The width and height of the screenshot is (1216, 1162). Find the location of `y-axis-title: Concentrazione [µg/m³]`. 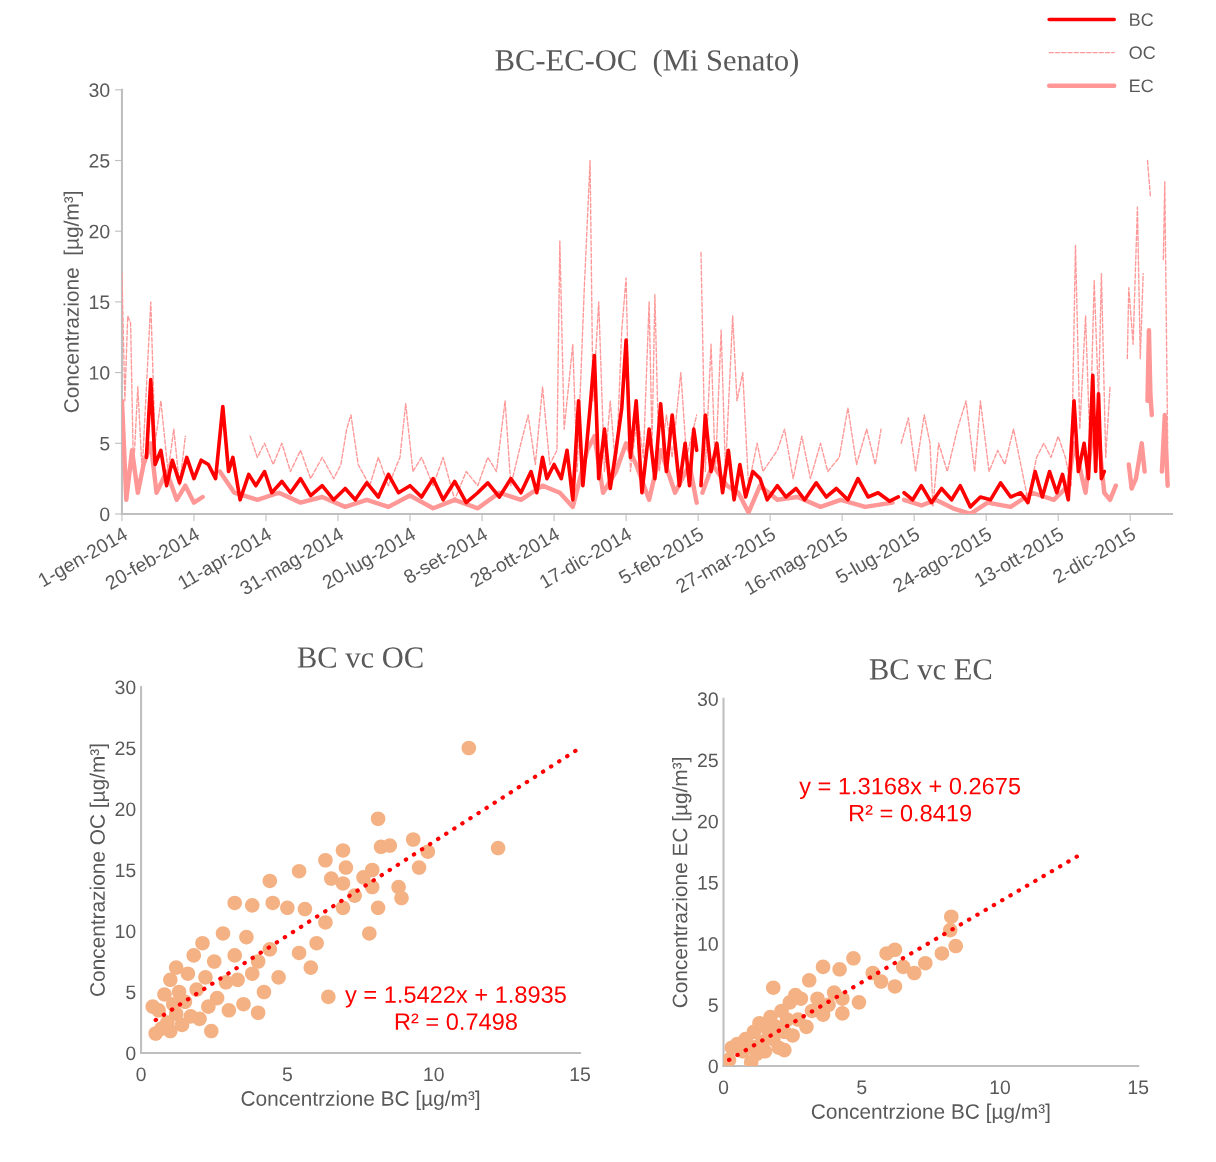

y-axis-title: Concentrazione [µg/m³] is located at coordinates (73, 302).